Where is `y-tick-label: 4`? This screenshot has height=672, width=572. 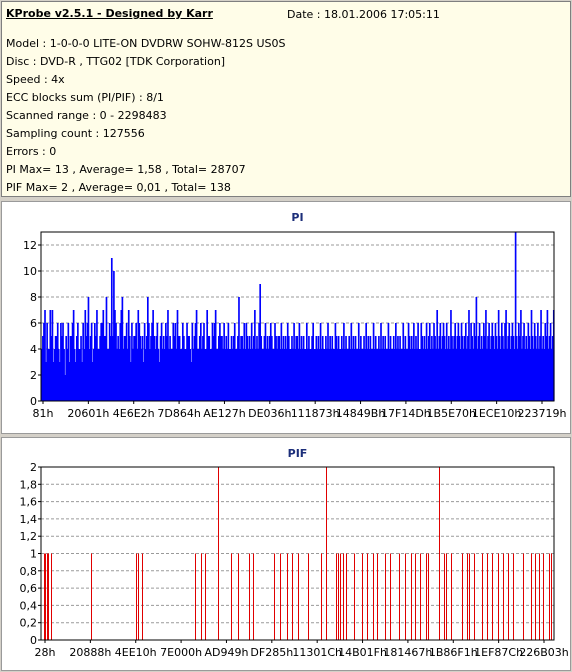 y-tick-label: 4 is located at coordinates (33, 349).